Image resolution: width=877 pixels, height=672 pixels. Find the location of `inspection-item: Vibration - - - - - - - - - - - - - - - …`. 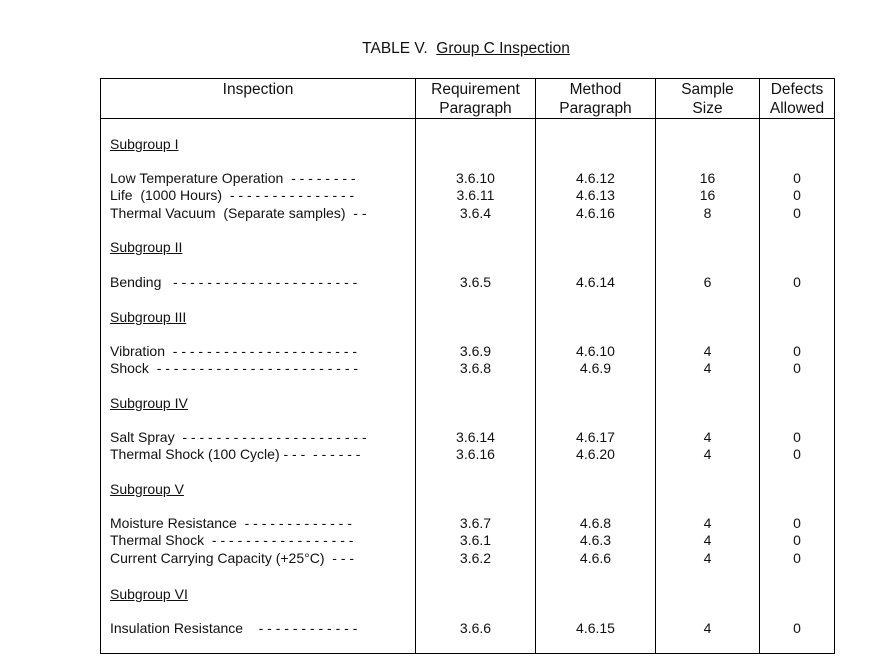

inspection-item: Vibration - - - - - - - - - - - - - - - … is located at coordinates (234, 351).